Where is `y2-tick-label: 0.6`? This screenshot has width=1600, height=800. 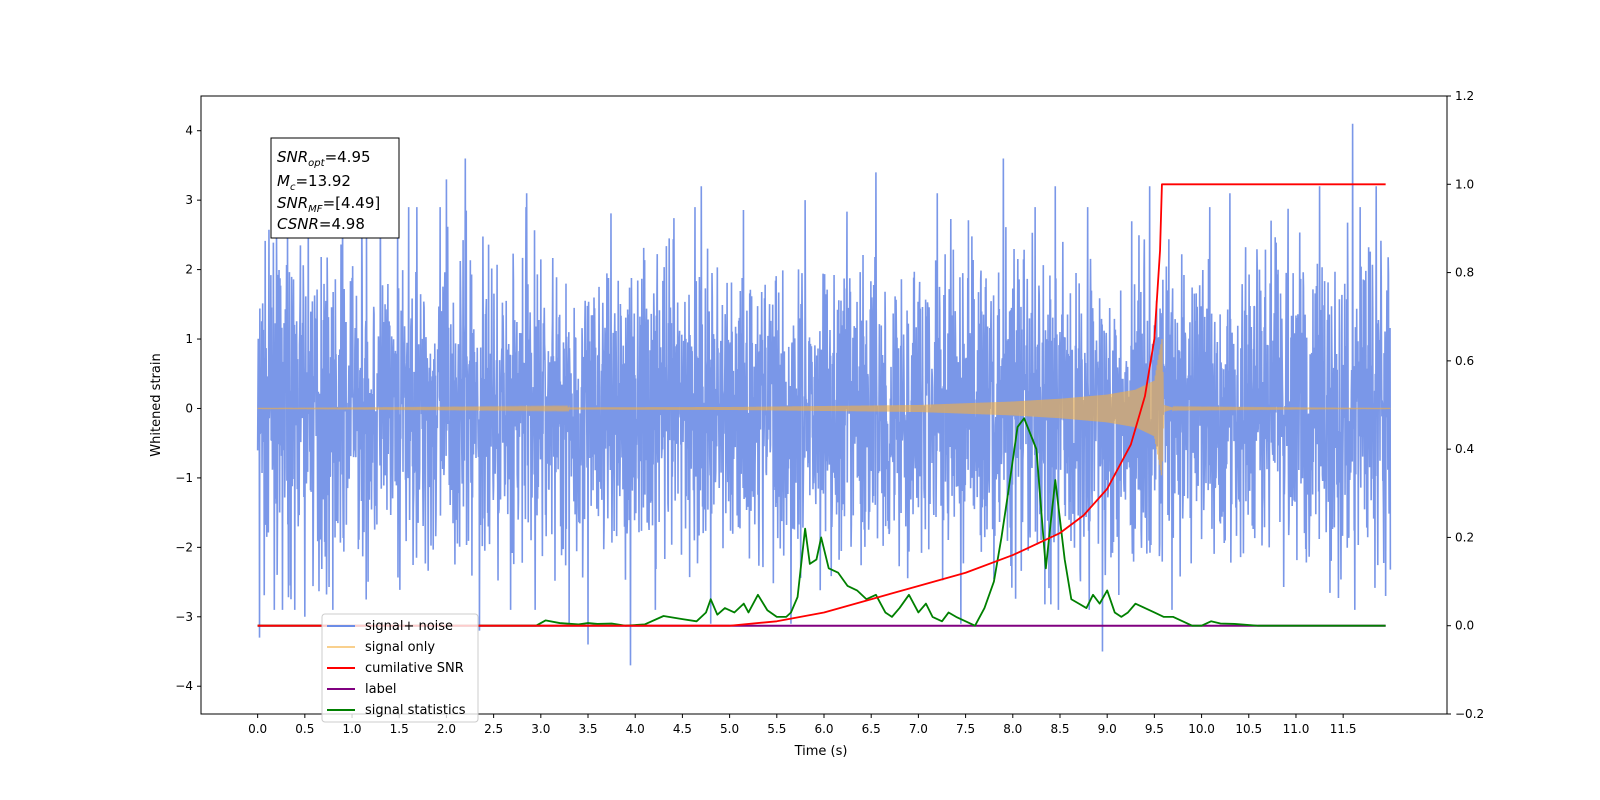
y2-tick-label: 0.6 is located at coordinates (1464, 361).